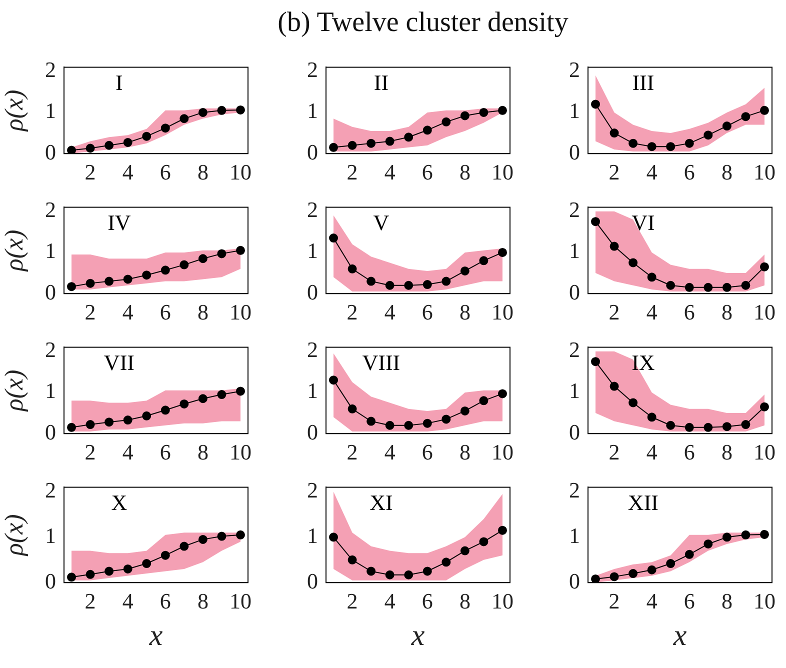 The height and width of the screenshot is (668, 786). Describe the element at coordinates (119, 362) in the screenshot. I see `chart-title: VII` at that location.